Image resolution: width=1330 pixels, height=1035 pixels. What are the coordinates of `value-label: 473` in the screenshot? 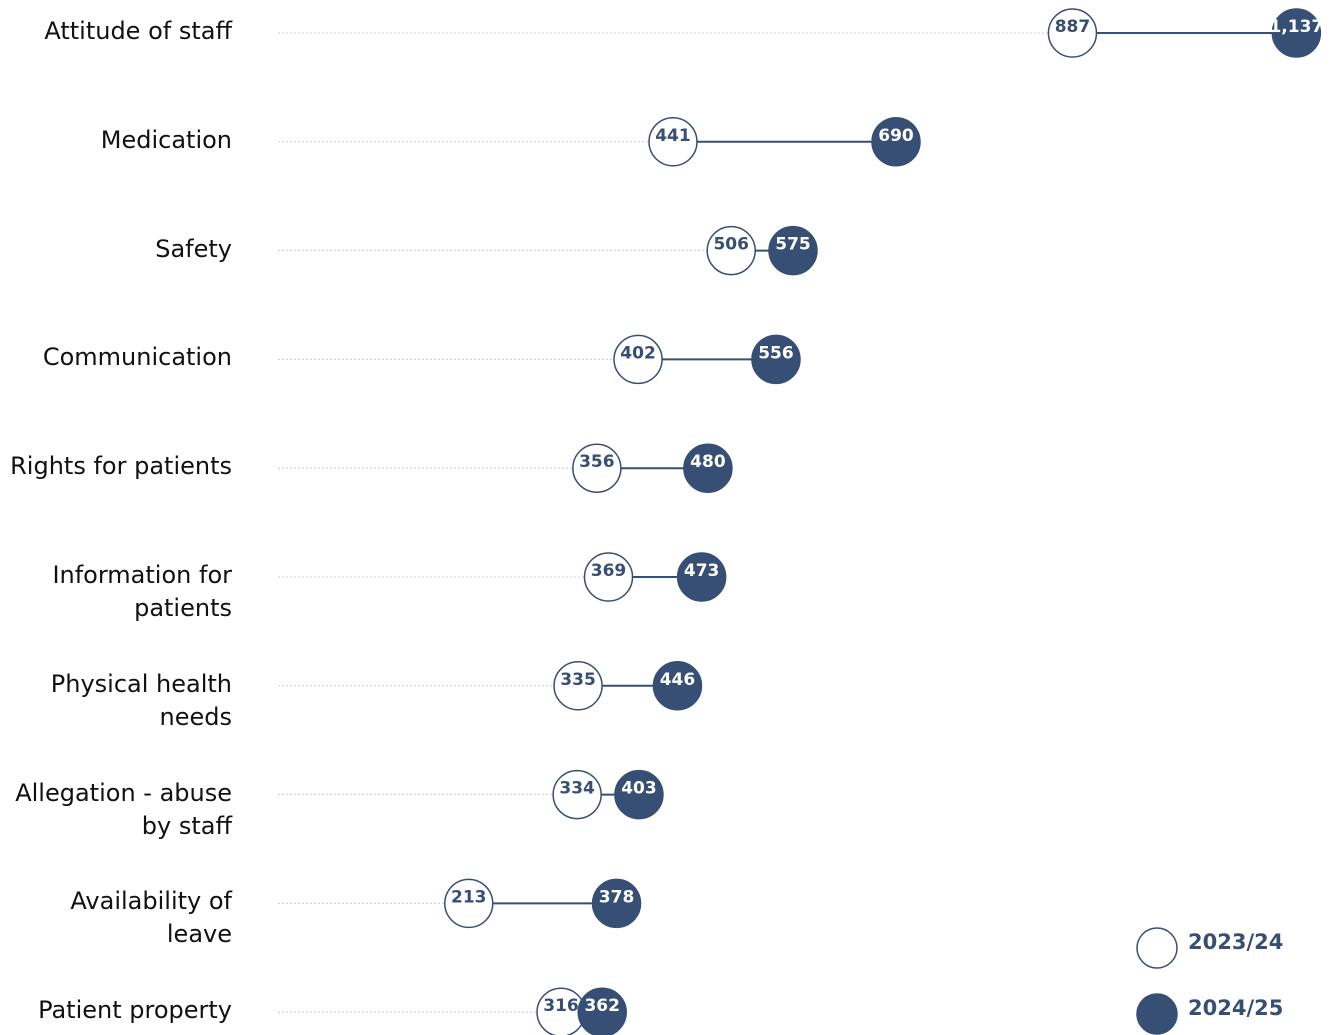 It's located at (702, 571).